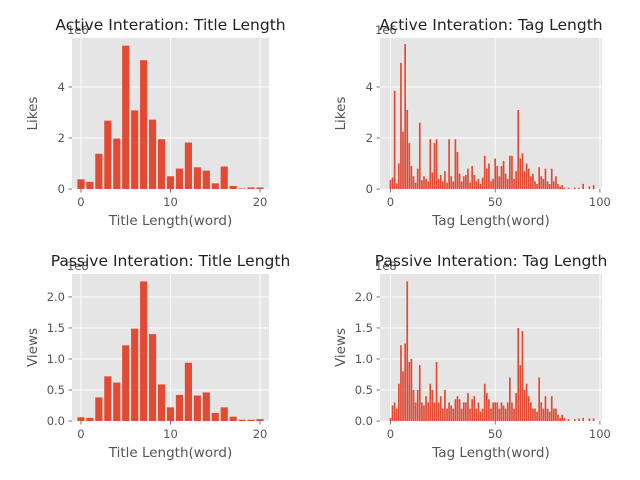 The image size is (640, 480). I want to click on y-tick-label: 1.0, so click(56, 359).